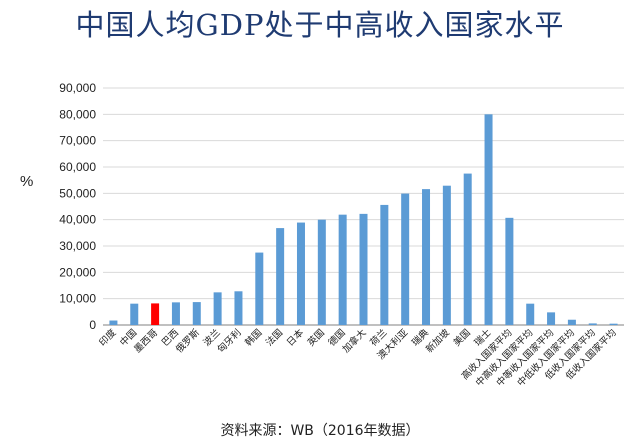 This screenshot has height=446, width=640. I want to click on x-tick-label: 新加坡, so click(437, 340).